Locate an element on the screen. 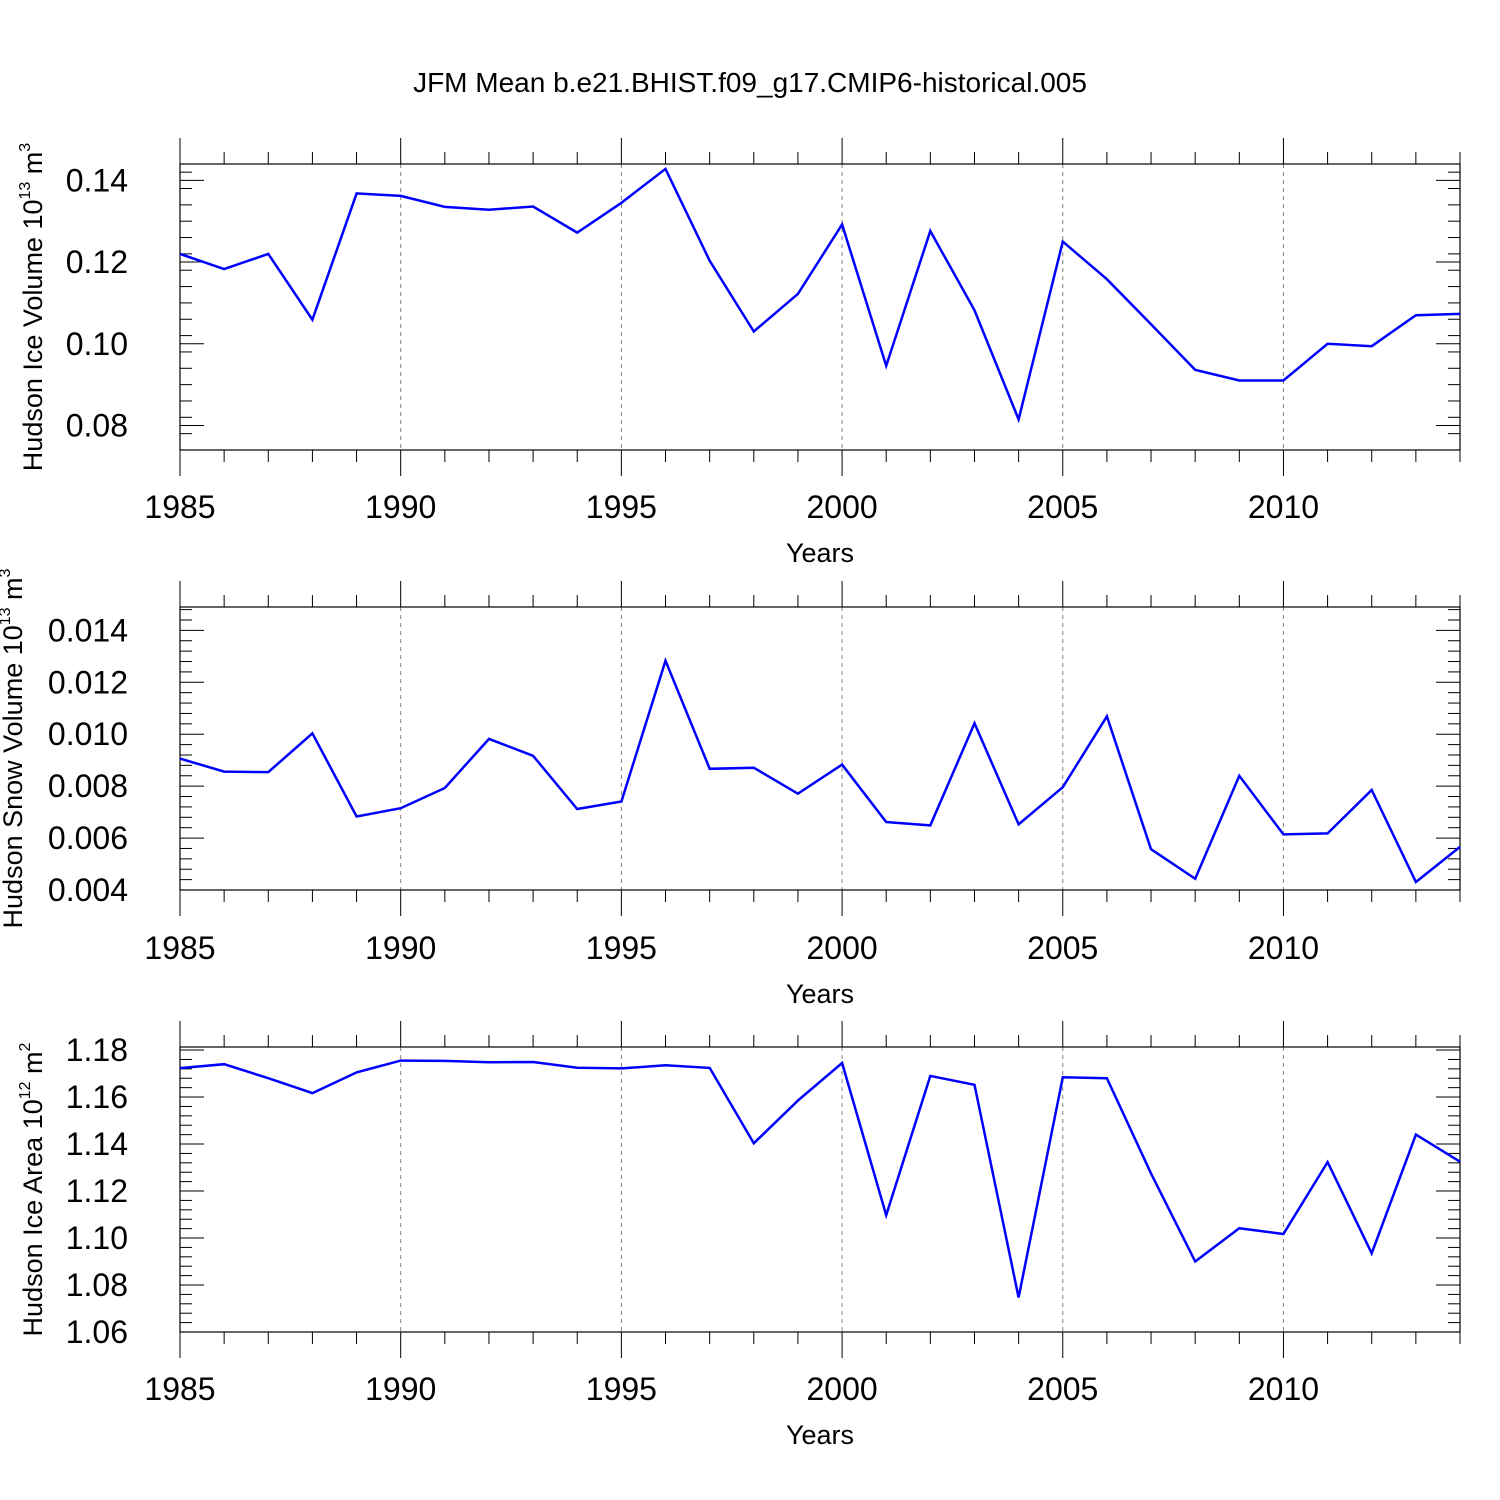 This screenshot has width=1500, height=1500. y-tick-label: 0.08 is located at coordinates (97, 425).